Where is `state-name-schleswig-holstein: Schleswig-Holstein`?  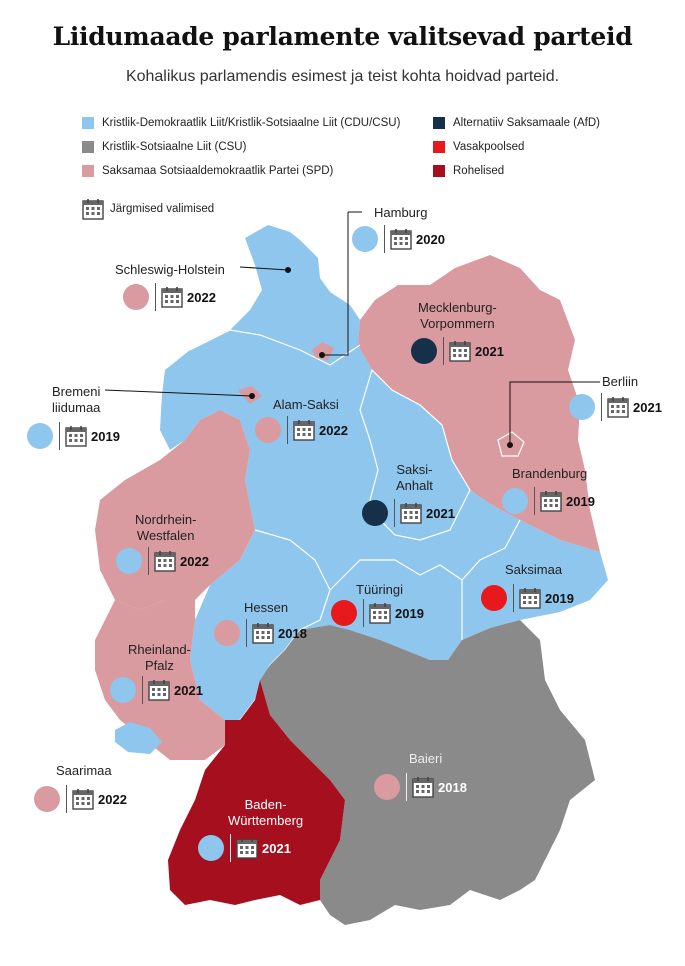
state-name-schleswig-holstein: Schleswig-Holstein is located at coordinates (170, 269).